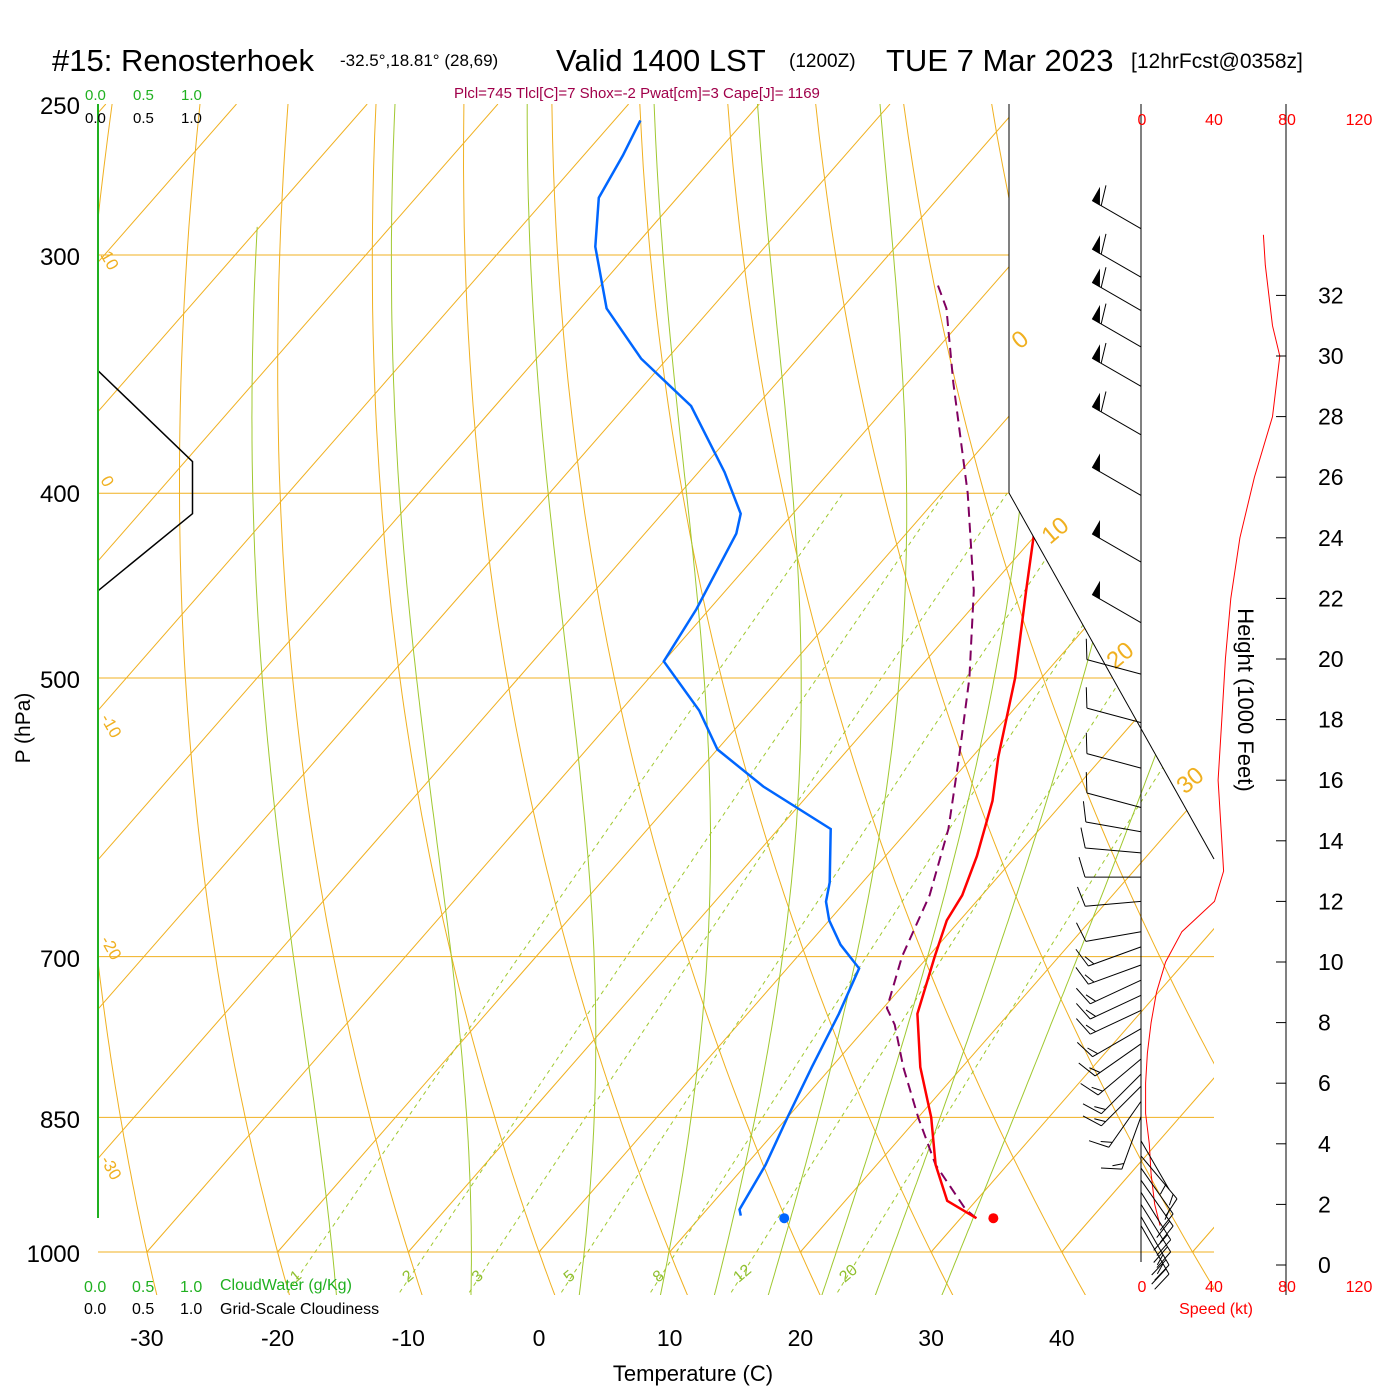  I want to click on height-tick-30: 30, so click(1331, 356).